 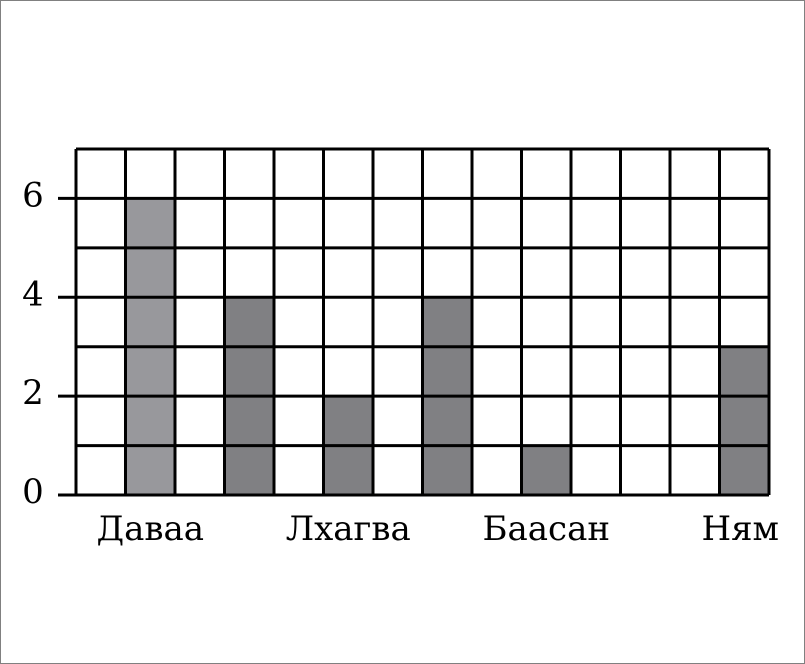 What do you see at coordinates (33, 195) in the screenshot?
I see `y-tick-label: 6` at bounding box center [33, 195].